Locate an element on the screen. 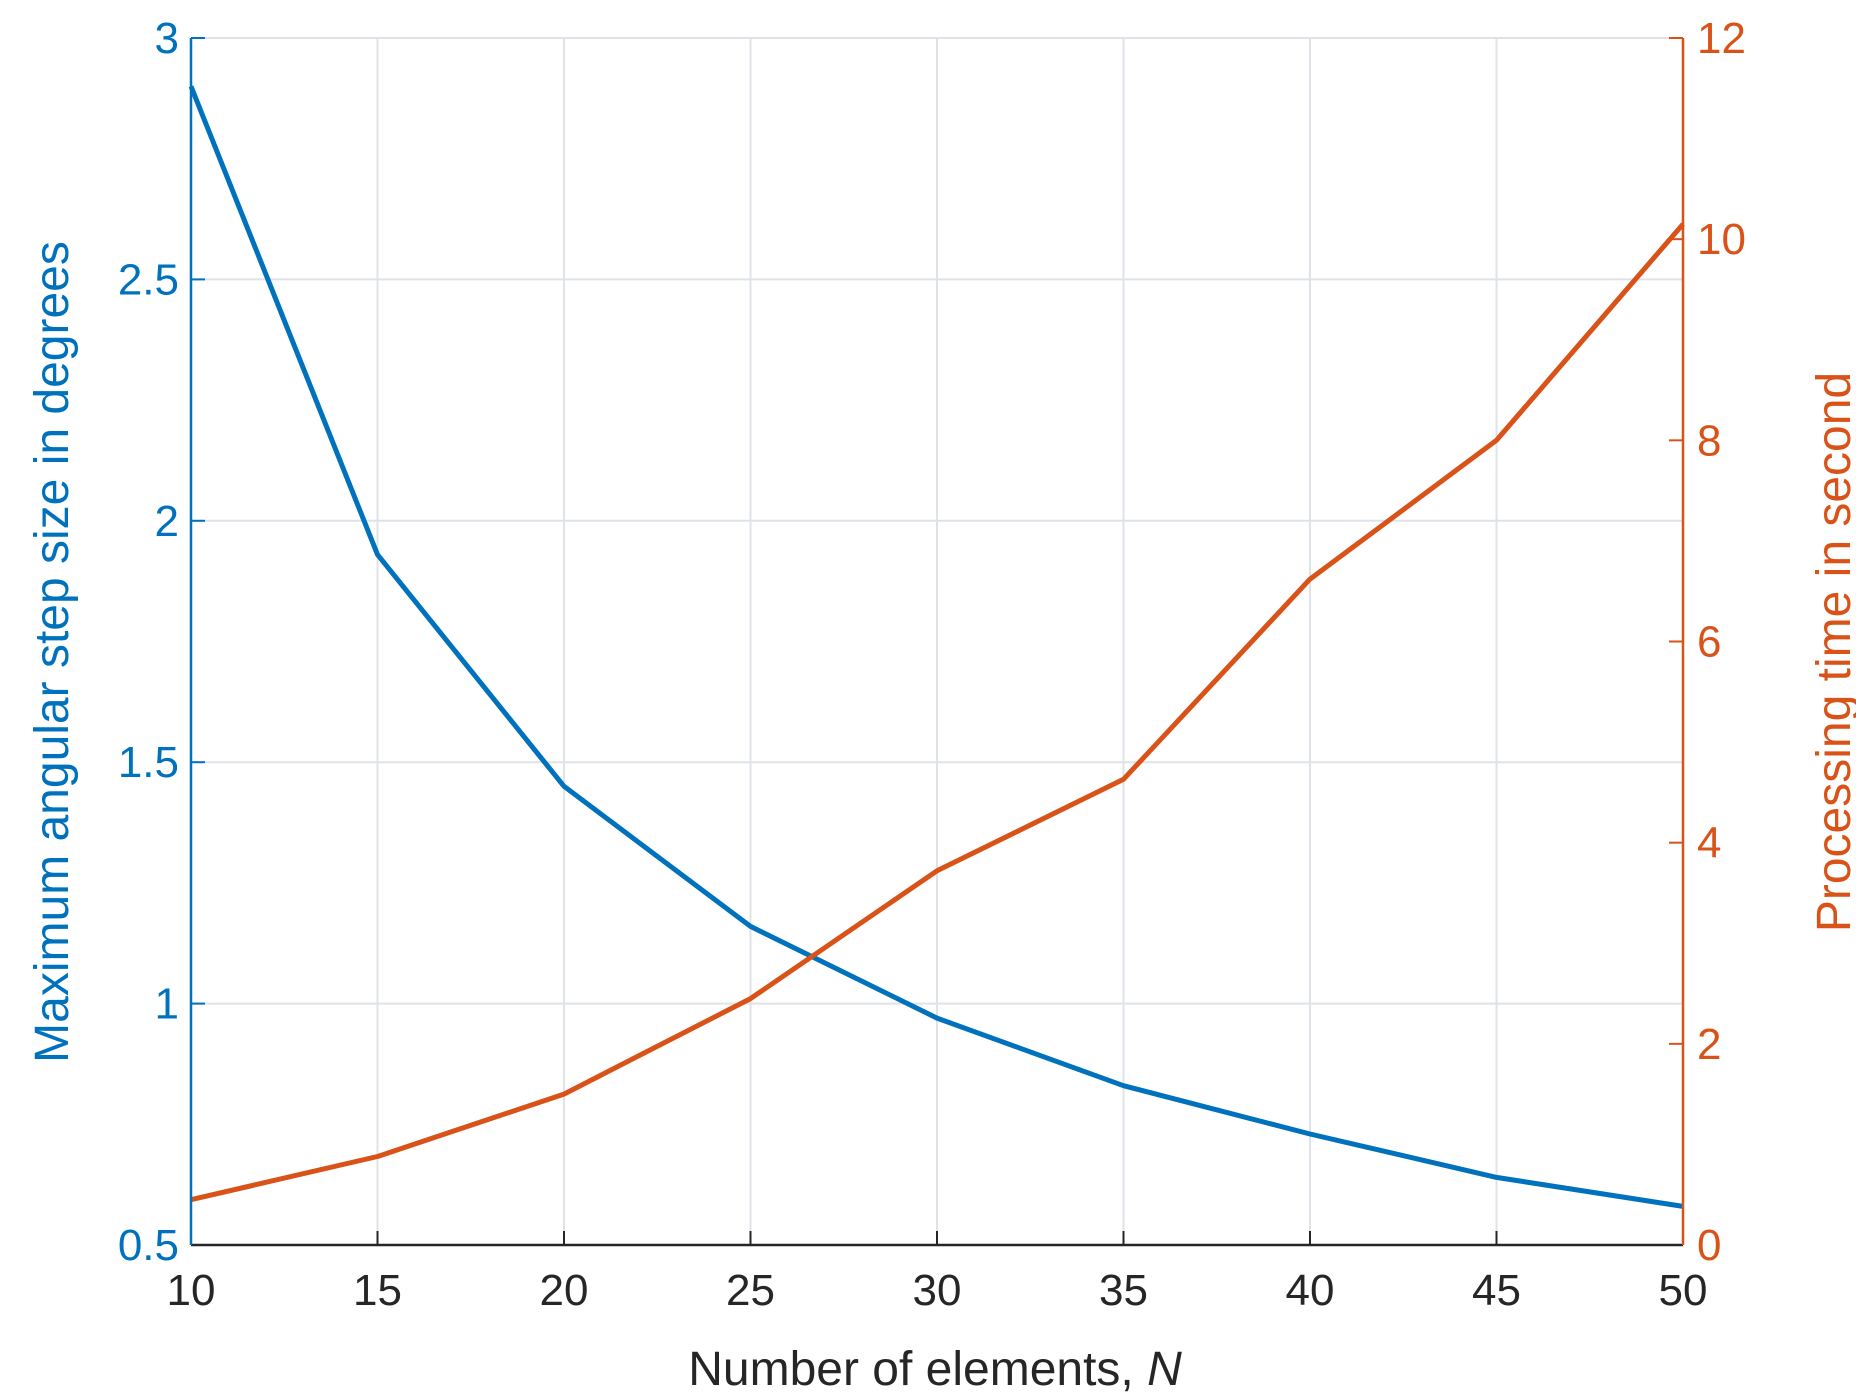 This screenshot has height=1400, width=1856. x-tick-label: 15 is located at coordinates (377, 1290).